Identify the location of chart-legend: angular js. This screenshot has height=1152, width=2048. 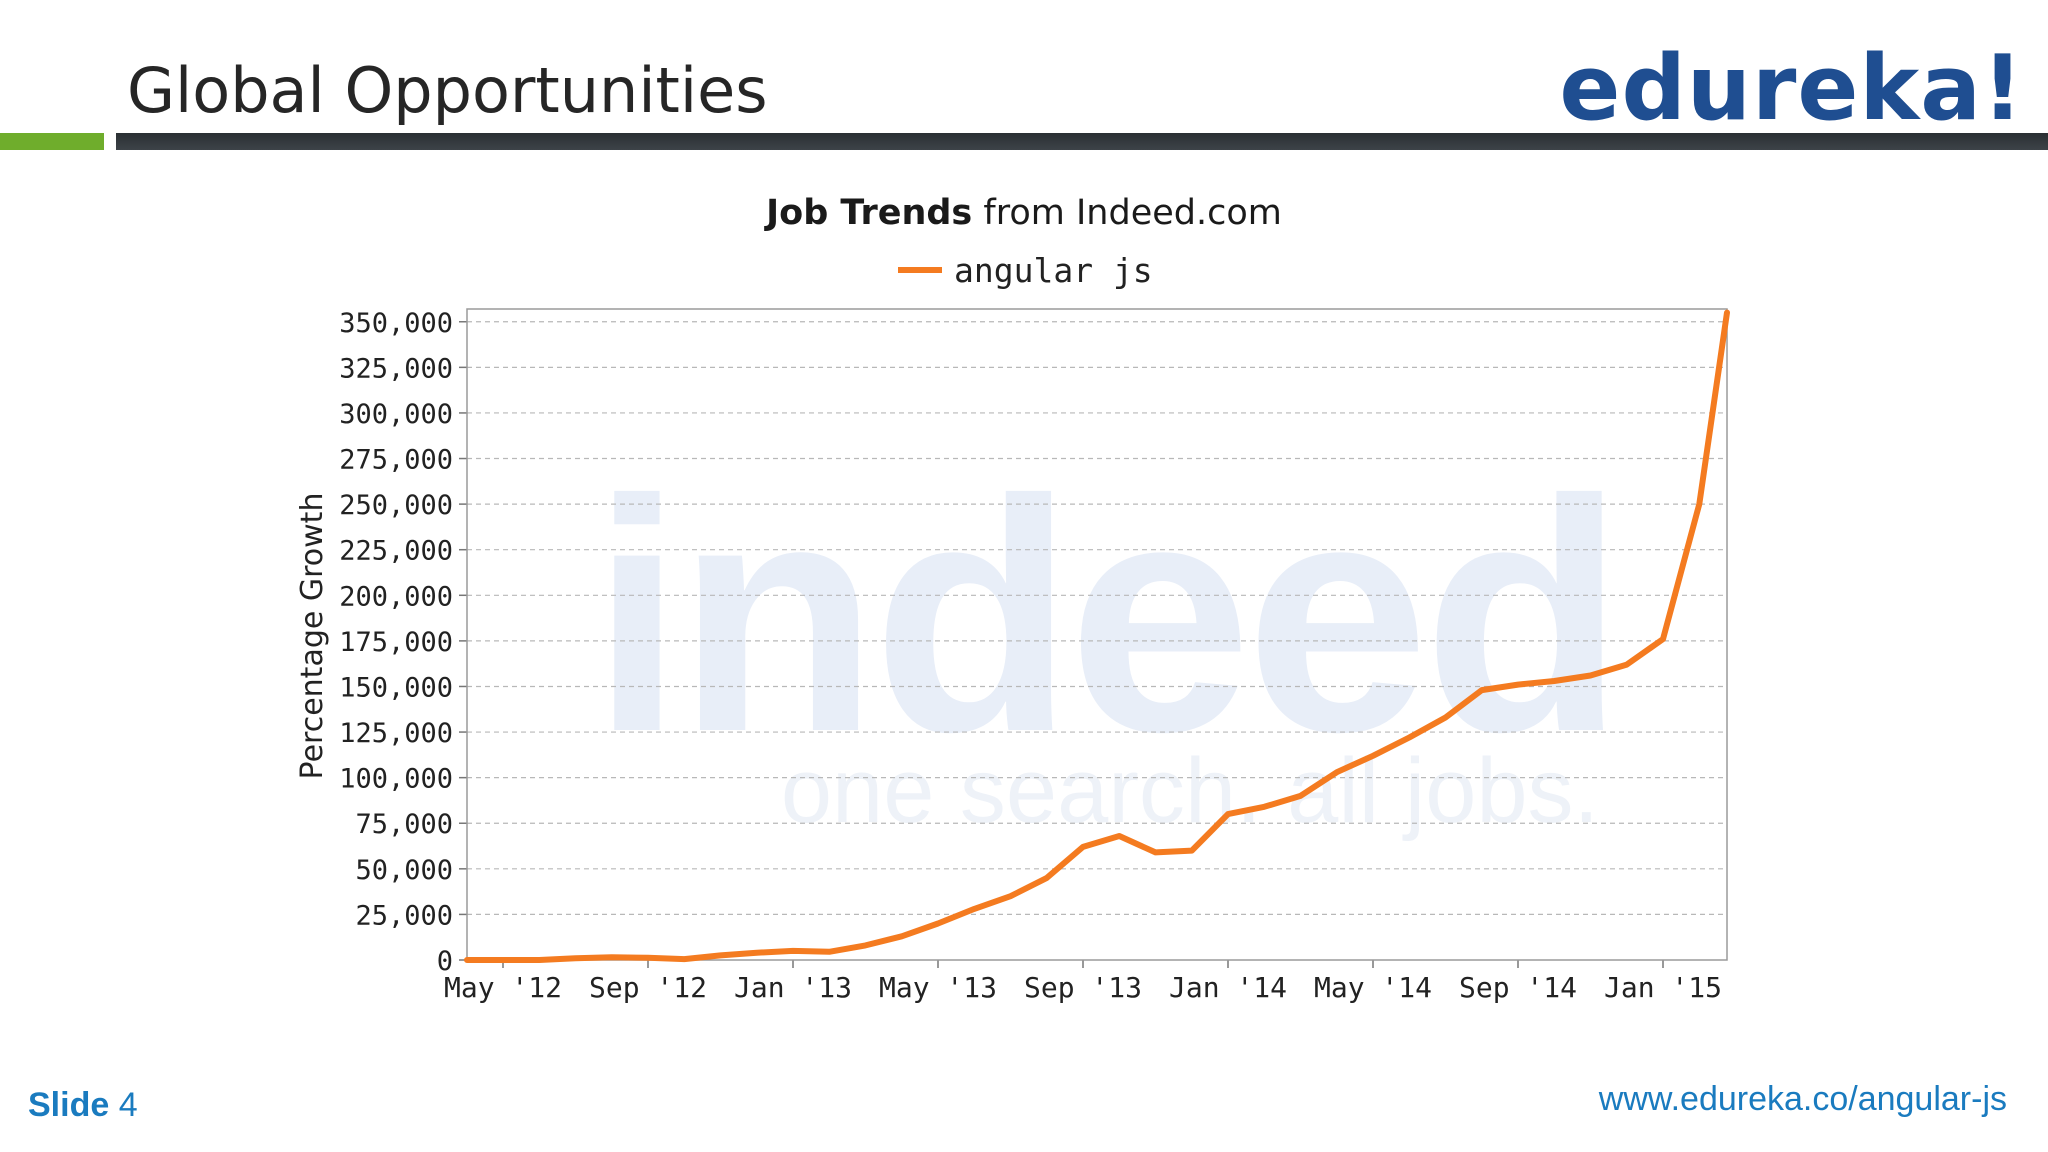
(1025, 270).